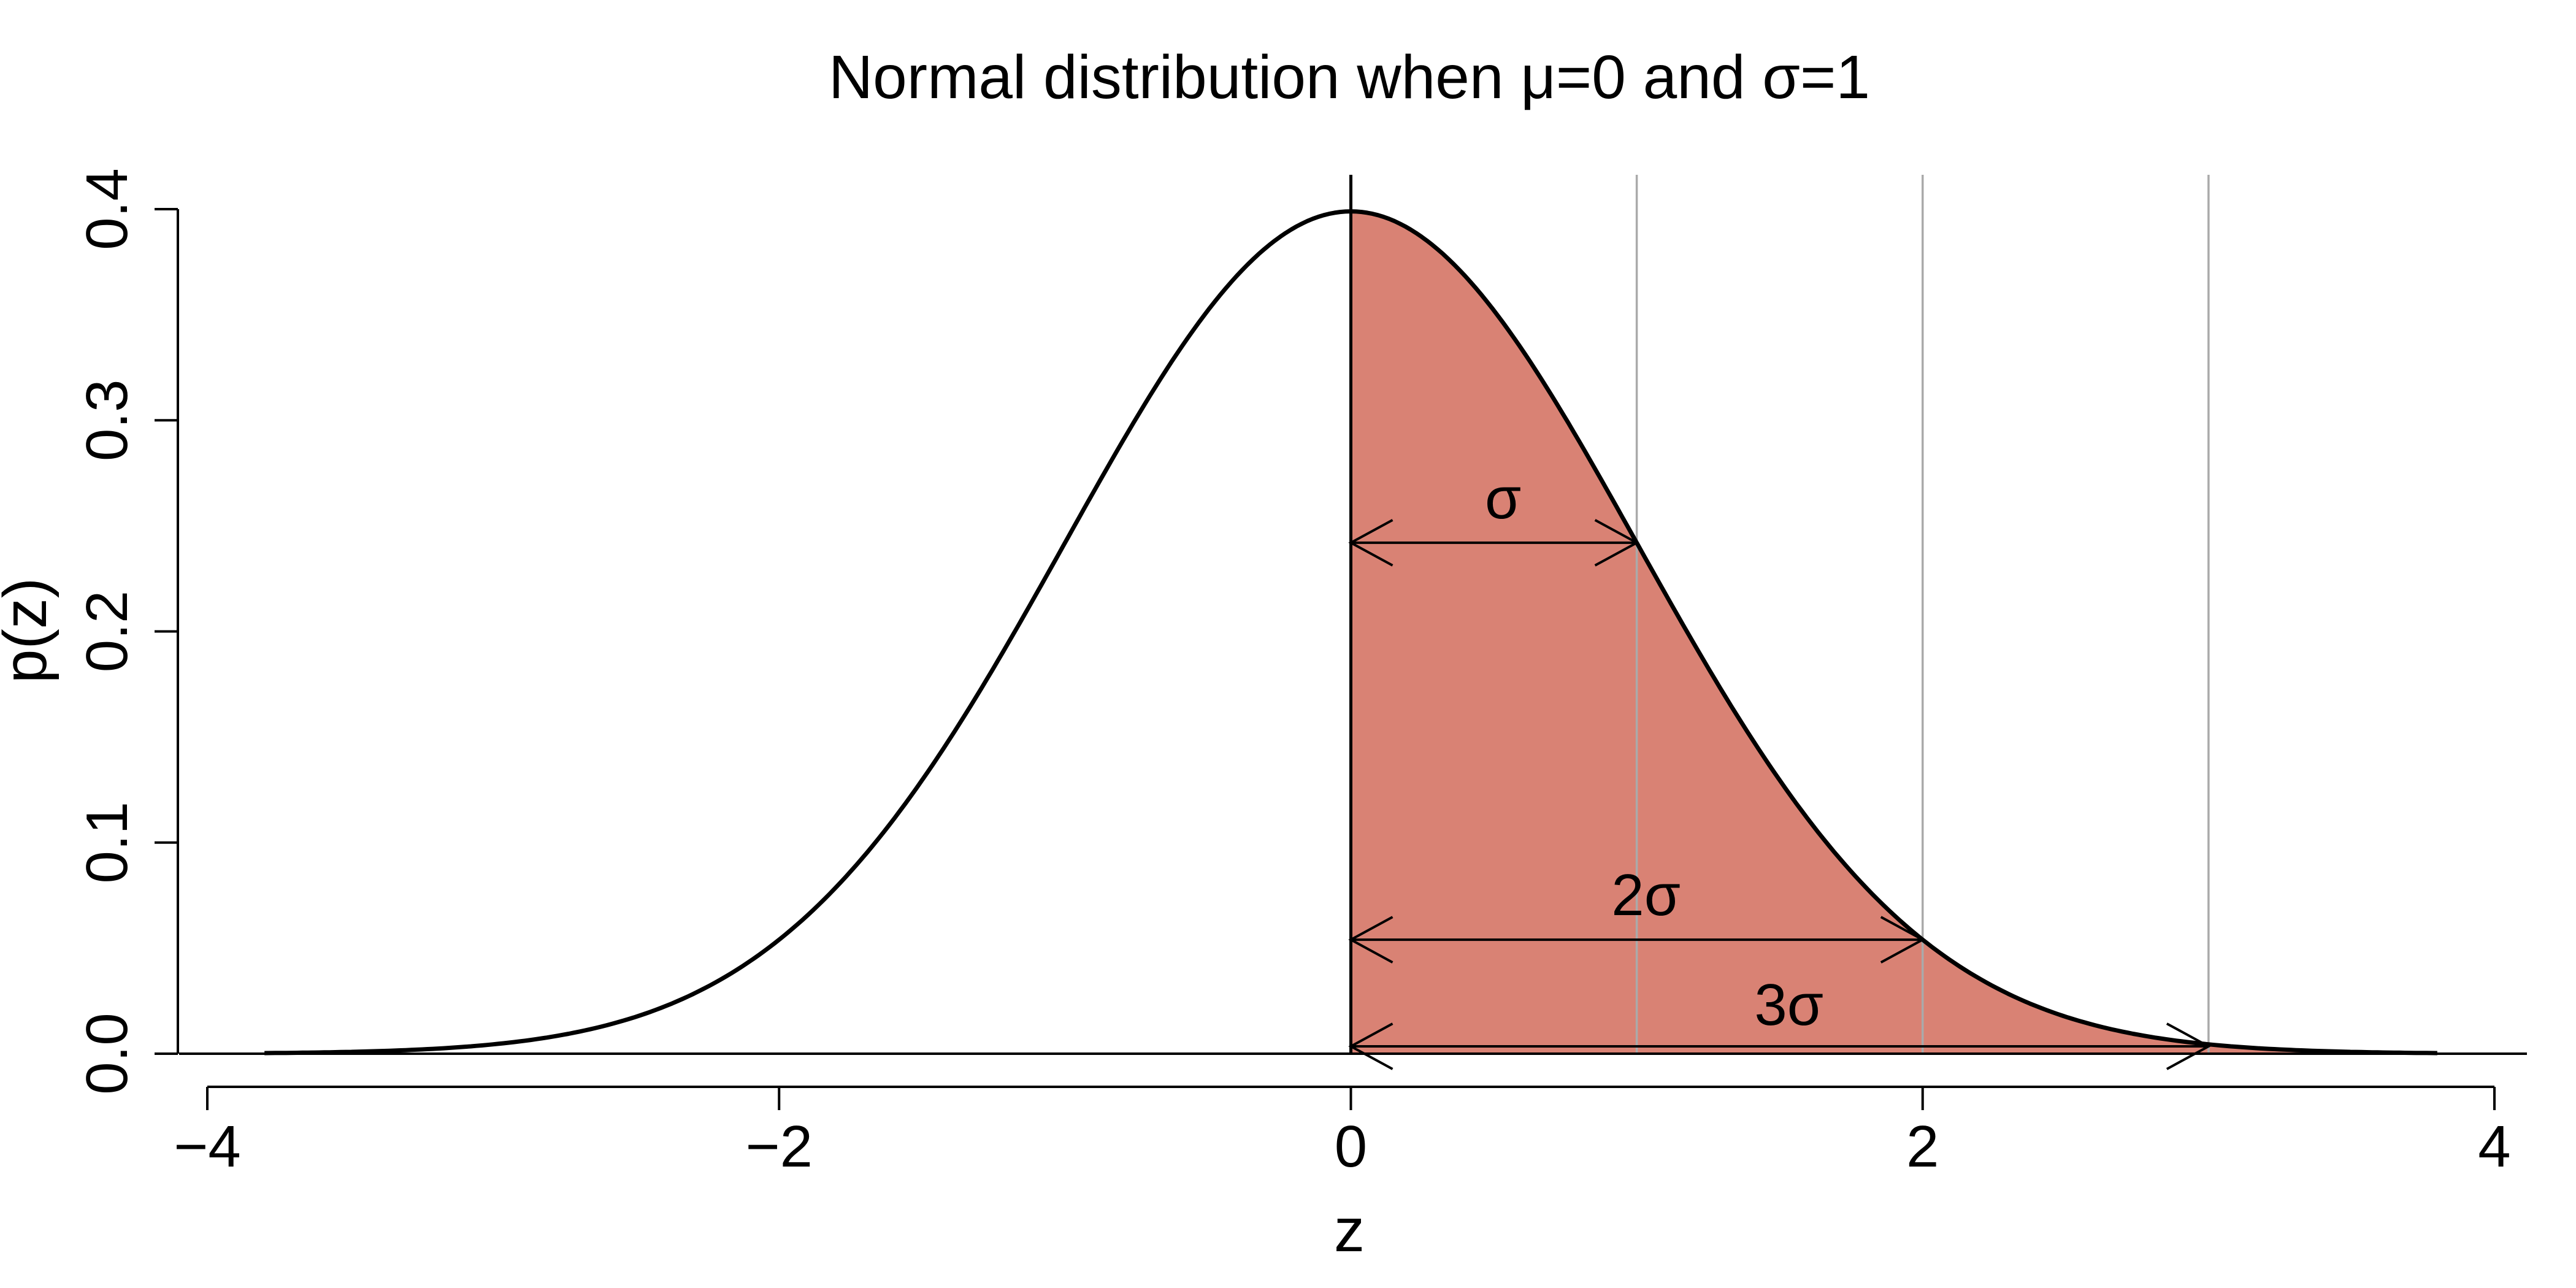  Describe the element at coordinates (779, 1146) in the screenshot. I see `x-tick-label: −2` at that location.